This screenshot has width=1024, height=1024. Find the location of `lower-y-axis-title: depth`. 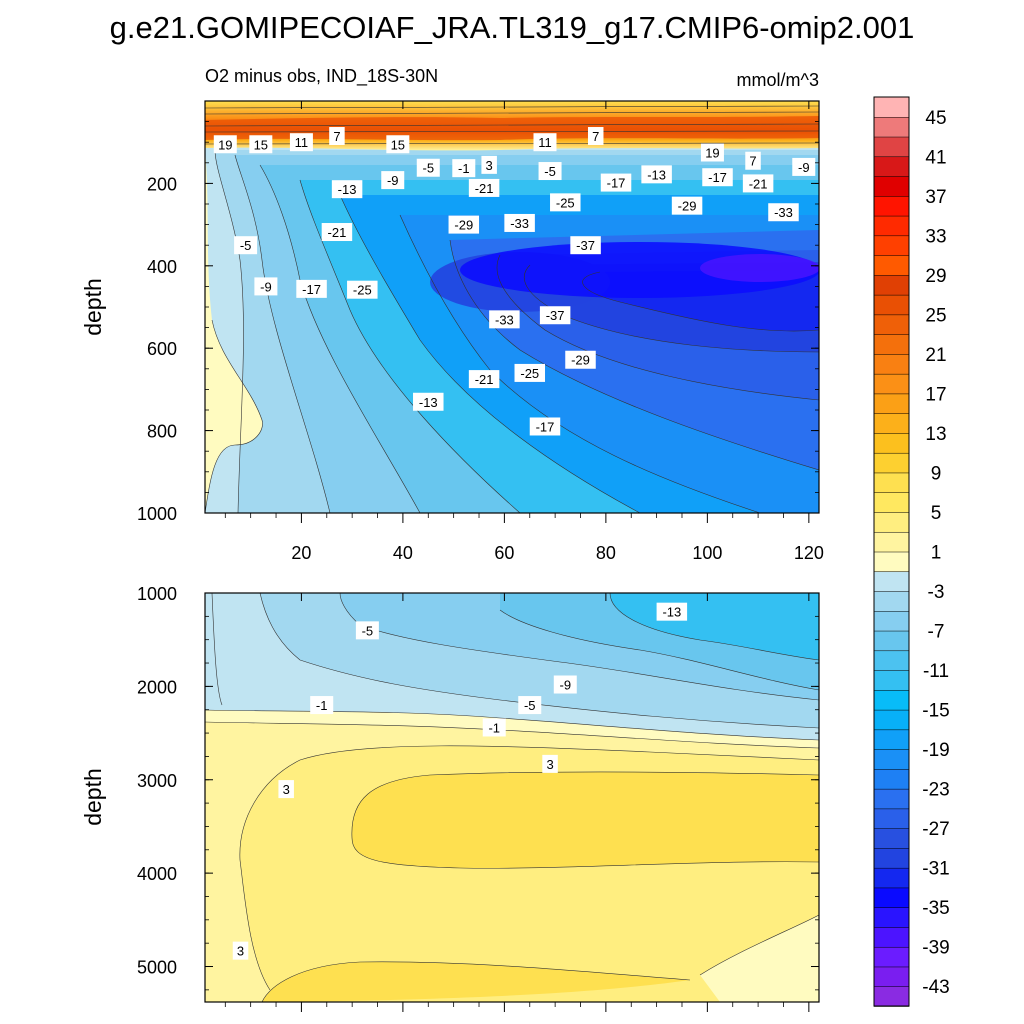

lower-y-axis-title: depth is located at coordinates (93, 797).